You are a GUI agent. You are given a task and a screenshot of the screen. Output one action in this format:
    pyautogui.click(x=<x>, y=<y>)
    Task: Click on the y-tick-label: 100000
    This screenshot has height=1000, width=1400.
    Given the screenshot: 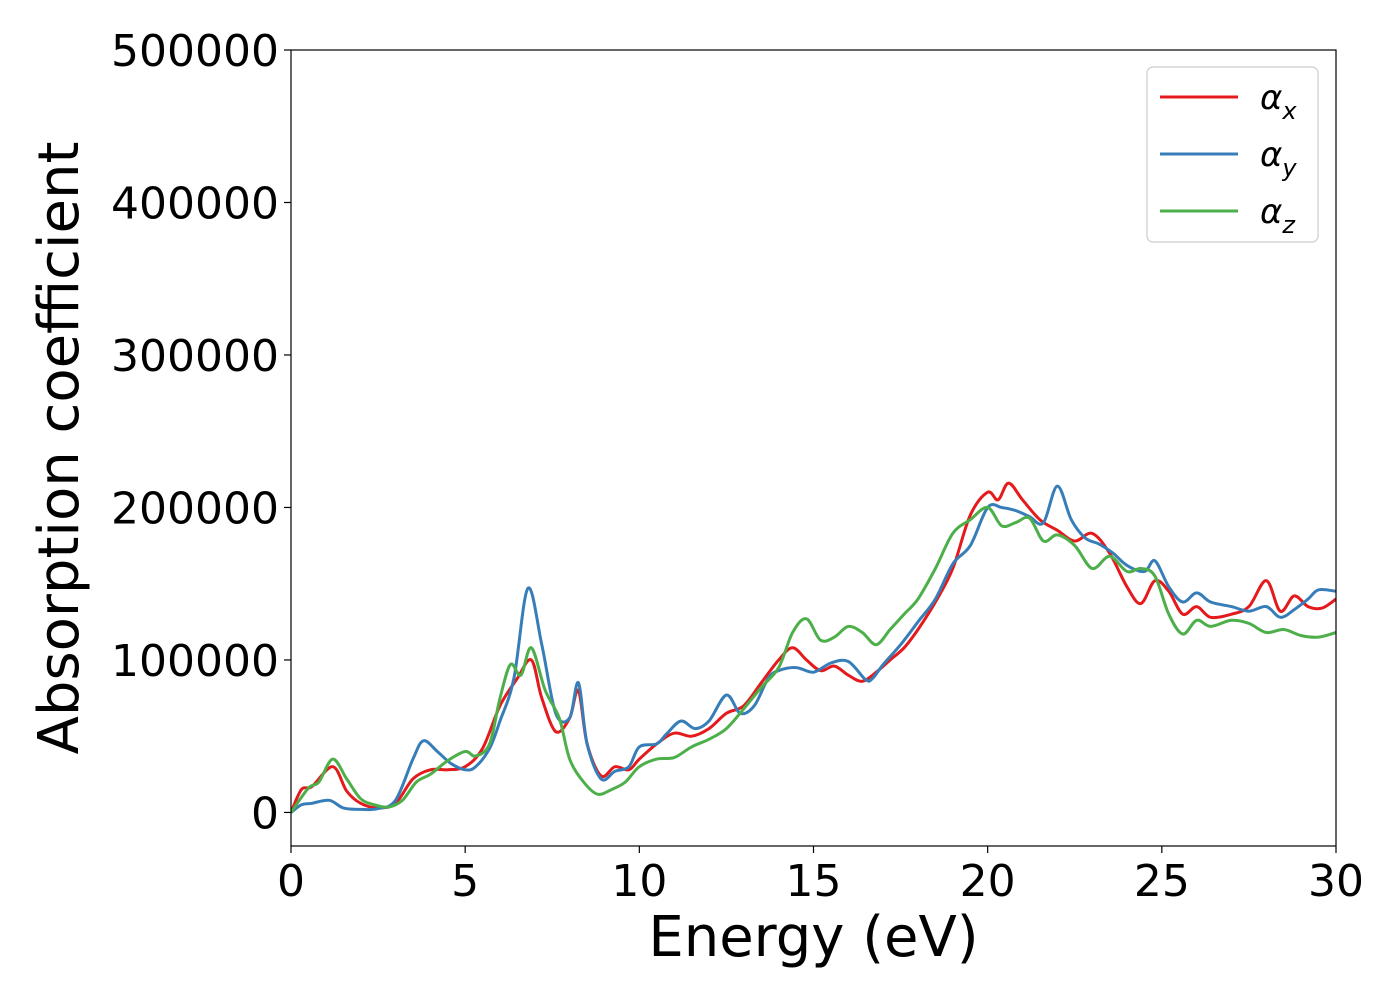 What is the action you would take?
    pyautogui.click(x=195, y=661)
    